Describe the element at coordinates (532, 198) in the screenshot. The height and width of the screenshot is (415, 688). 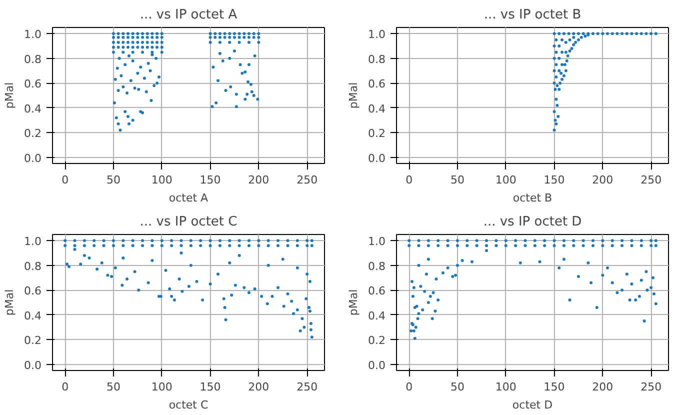
I see `x-axis-title: octet B` at that location.